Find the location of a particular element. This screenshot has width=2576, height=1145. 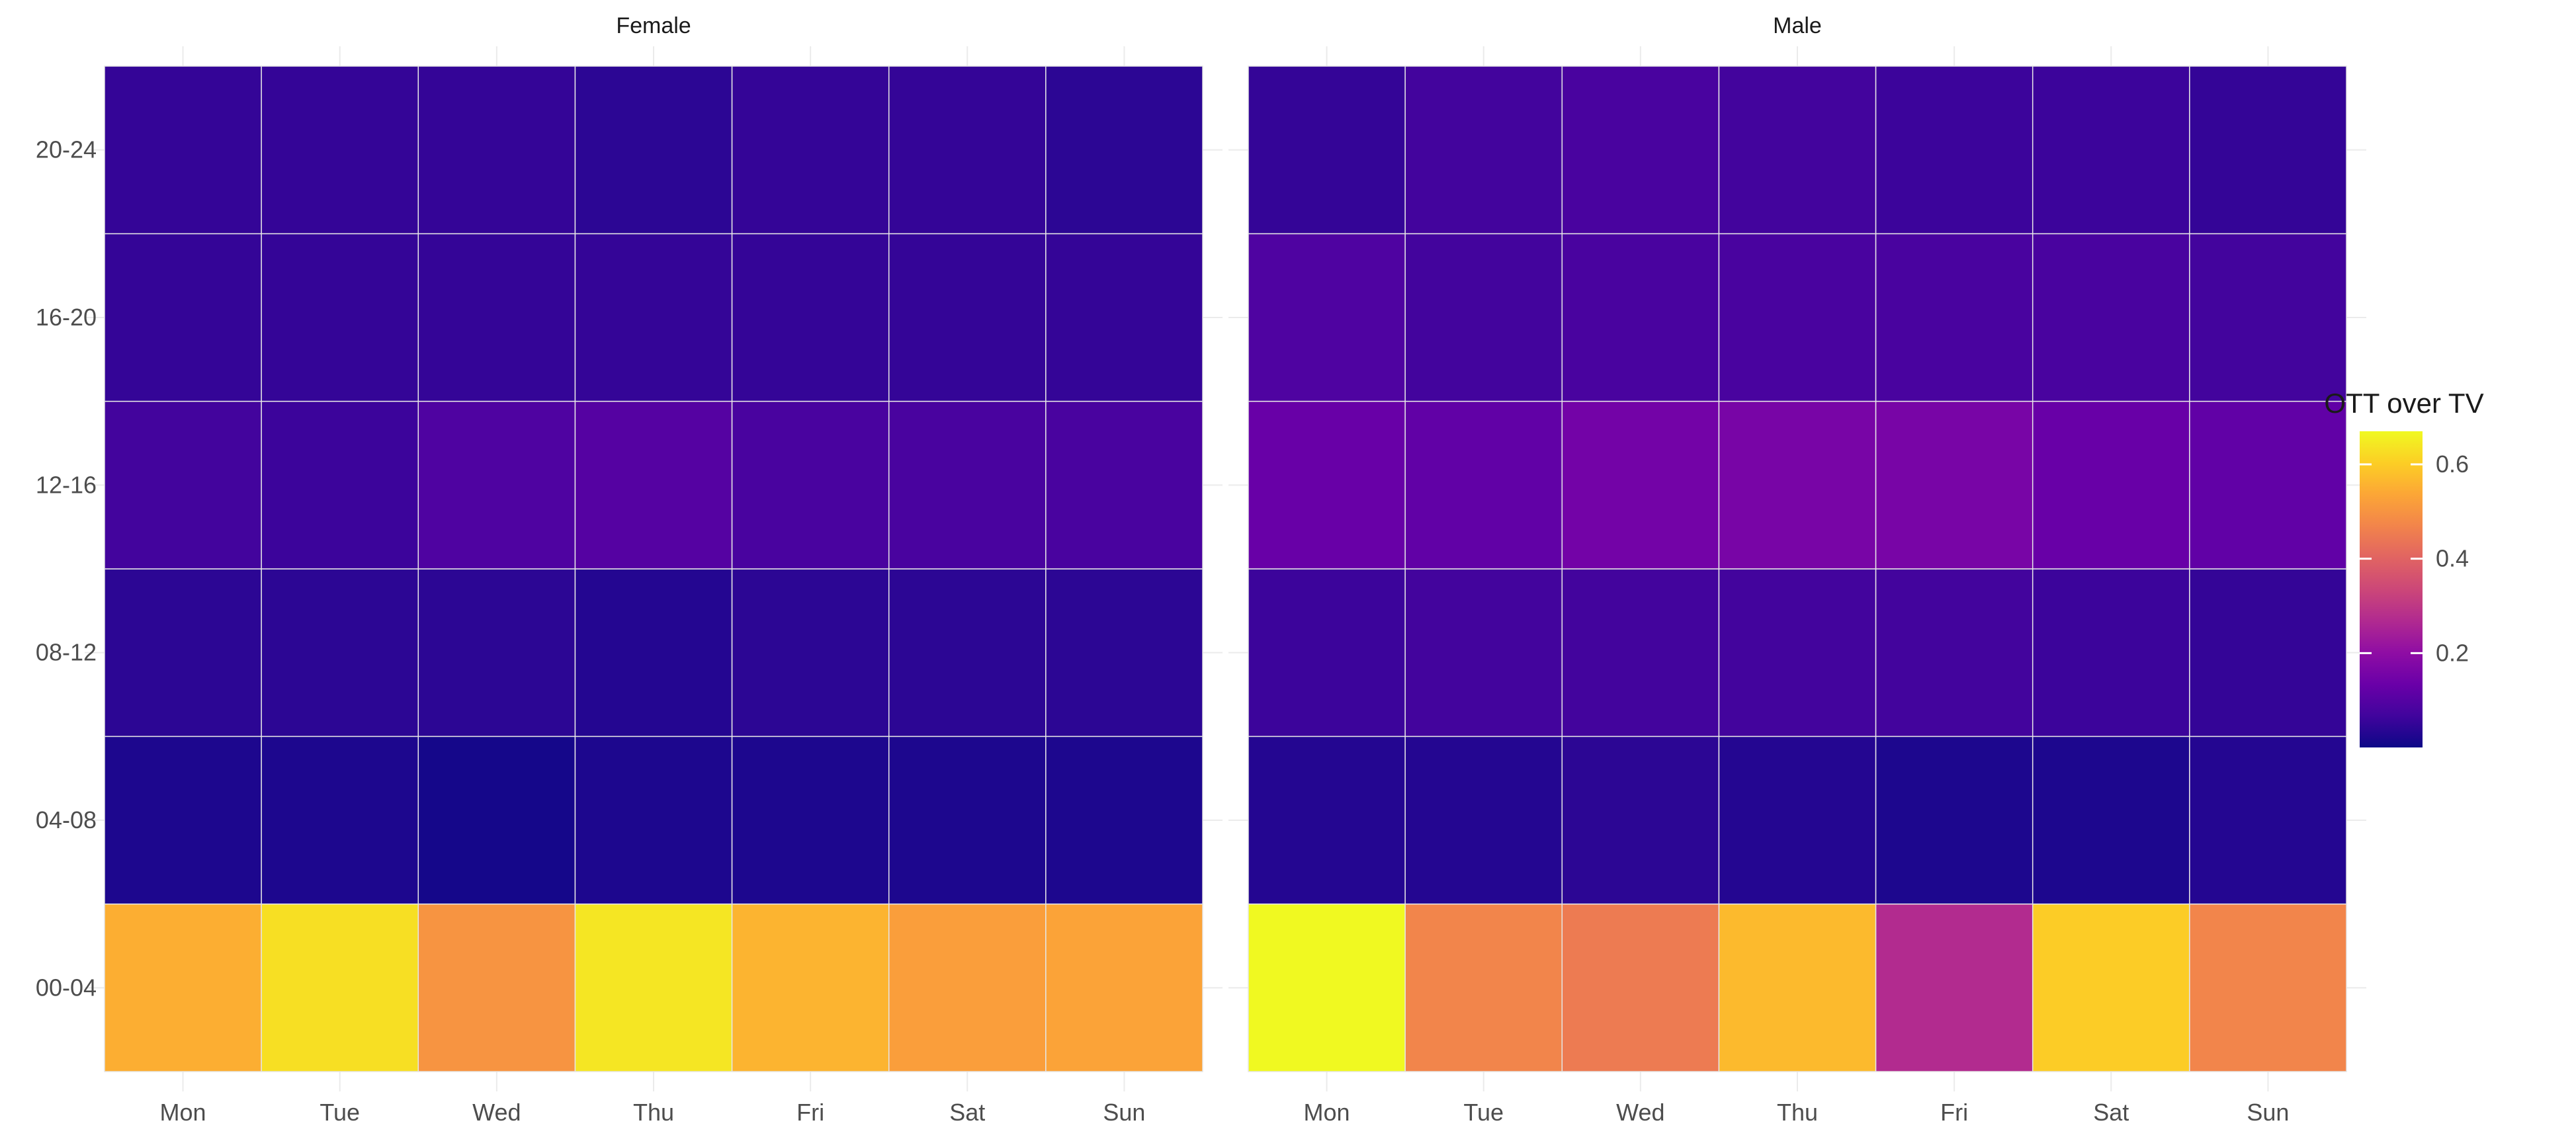

x-tick-label: Fri is located at coordinates (810, 1112).